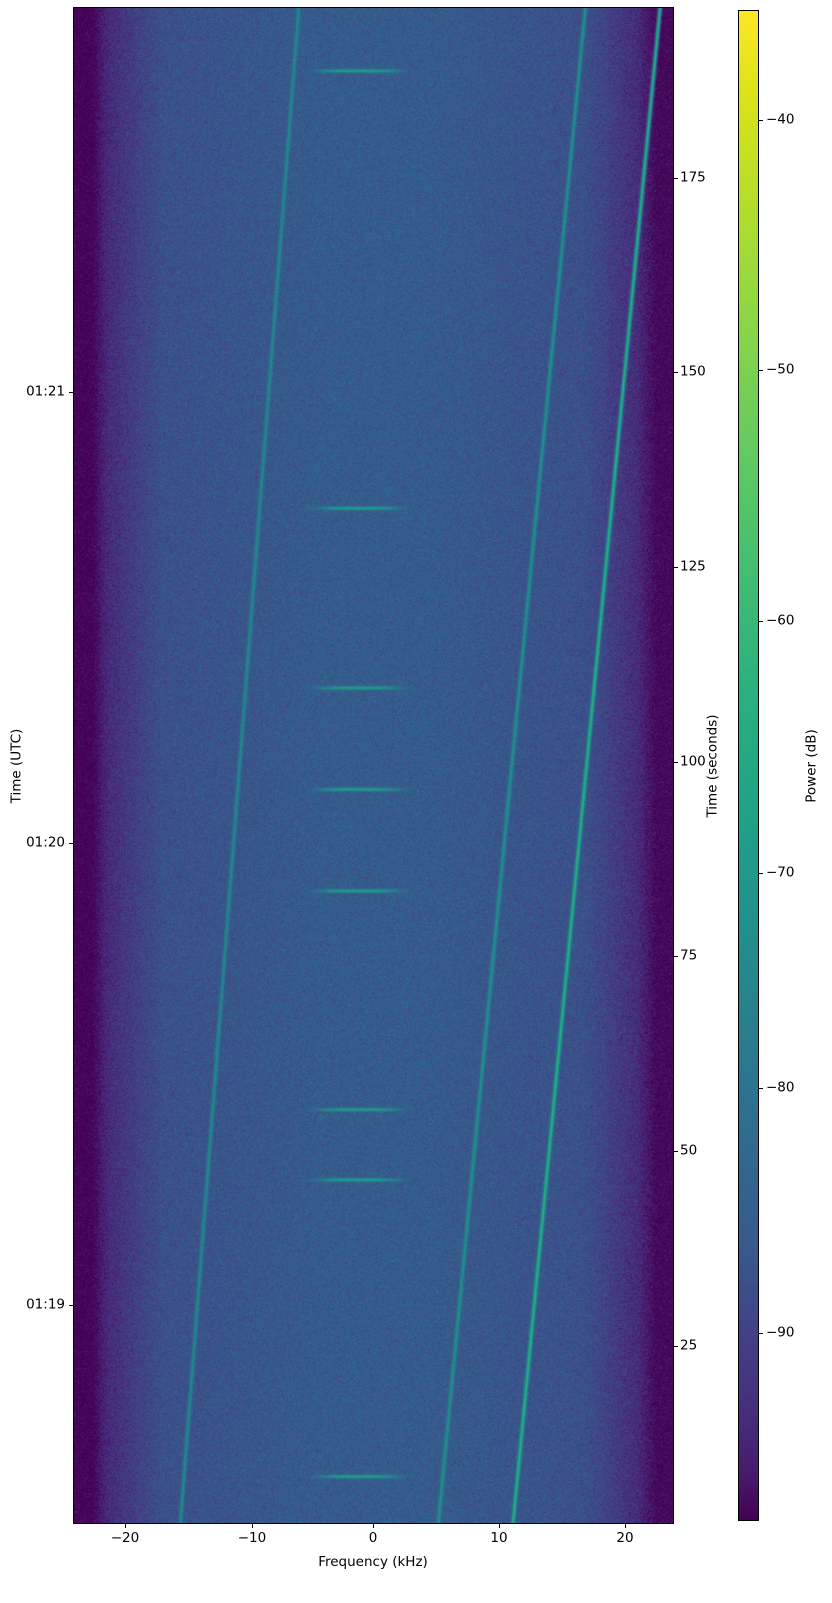 This screenshot has width=832, height=1603. What do you see at coordinates (16, 766) in the screenshot?
I see `y-left-axis-title: Time (UTC)` at bounding box center [16, 766].